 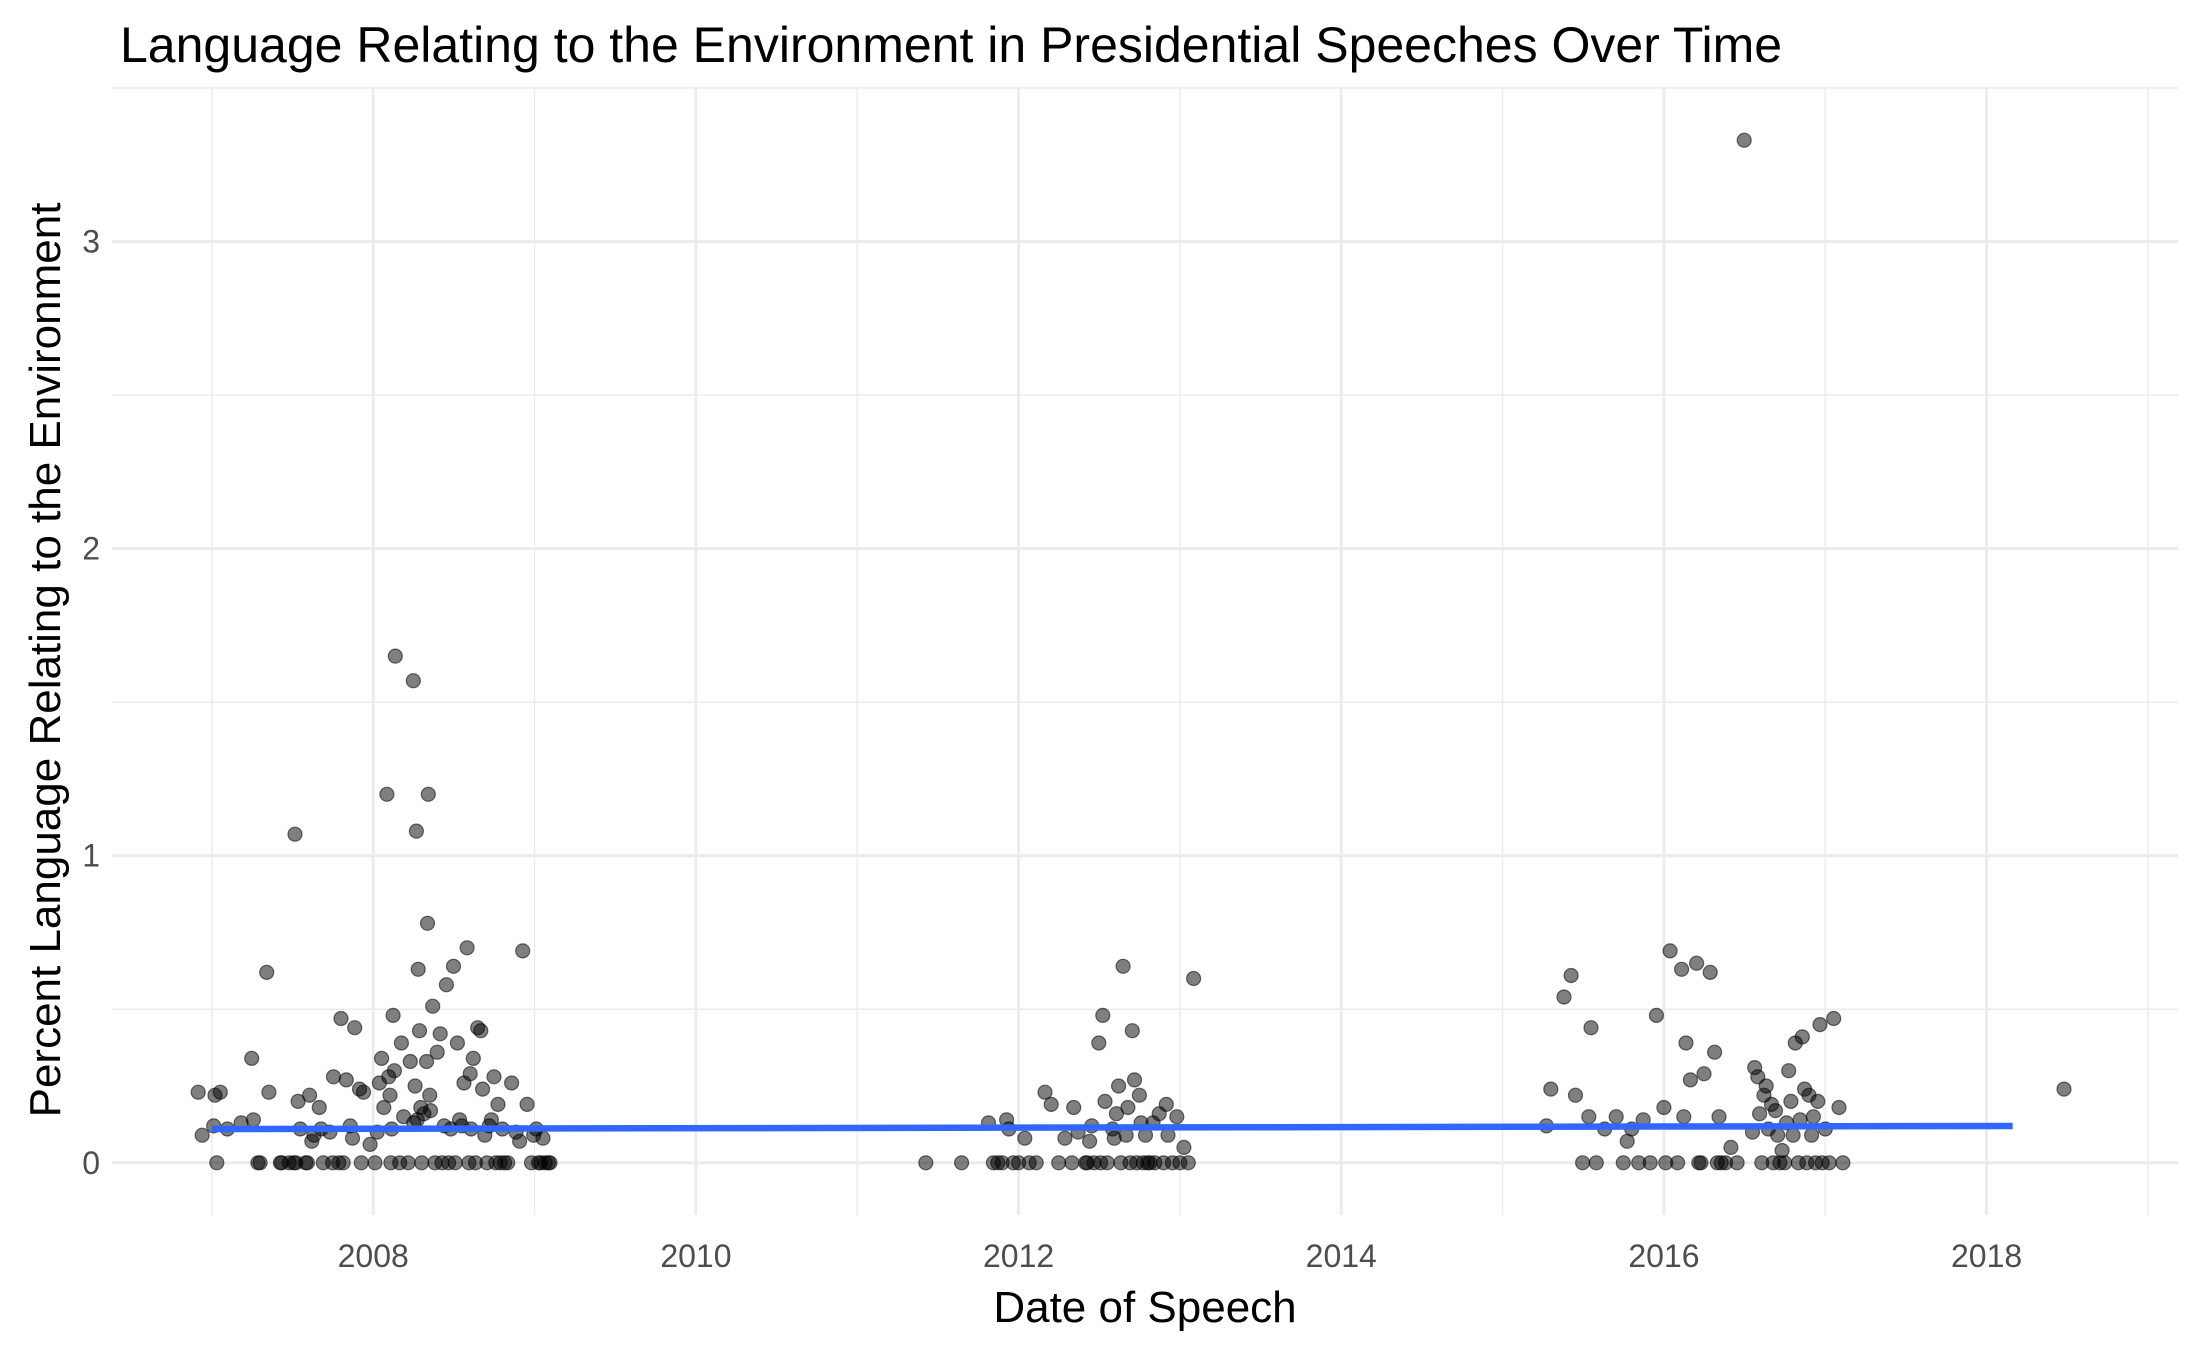 I want to click on x-tick-labels: 2008 2010 2012 2014 2016 2018, so click(x=1180, y=1256).